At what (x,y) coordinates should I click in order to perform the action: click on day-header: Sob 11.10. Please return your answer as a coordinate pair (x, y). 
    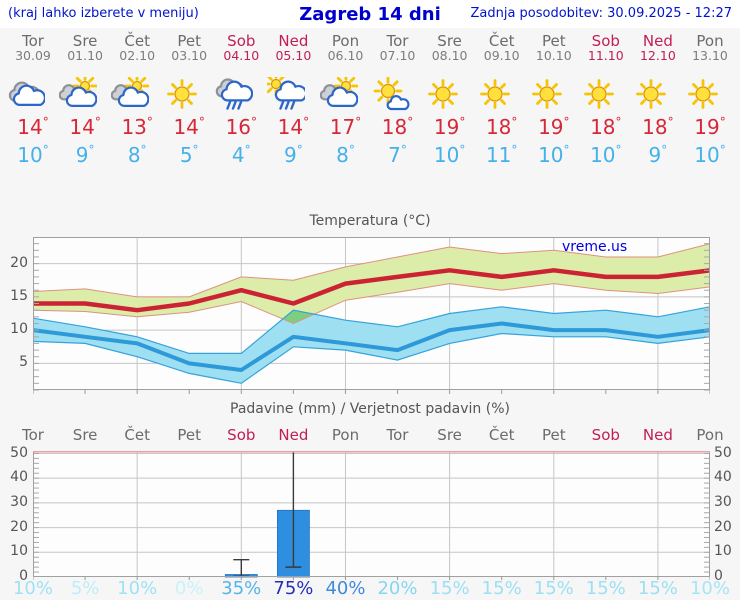
    Looking at the image, I should click on (606, 48).